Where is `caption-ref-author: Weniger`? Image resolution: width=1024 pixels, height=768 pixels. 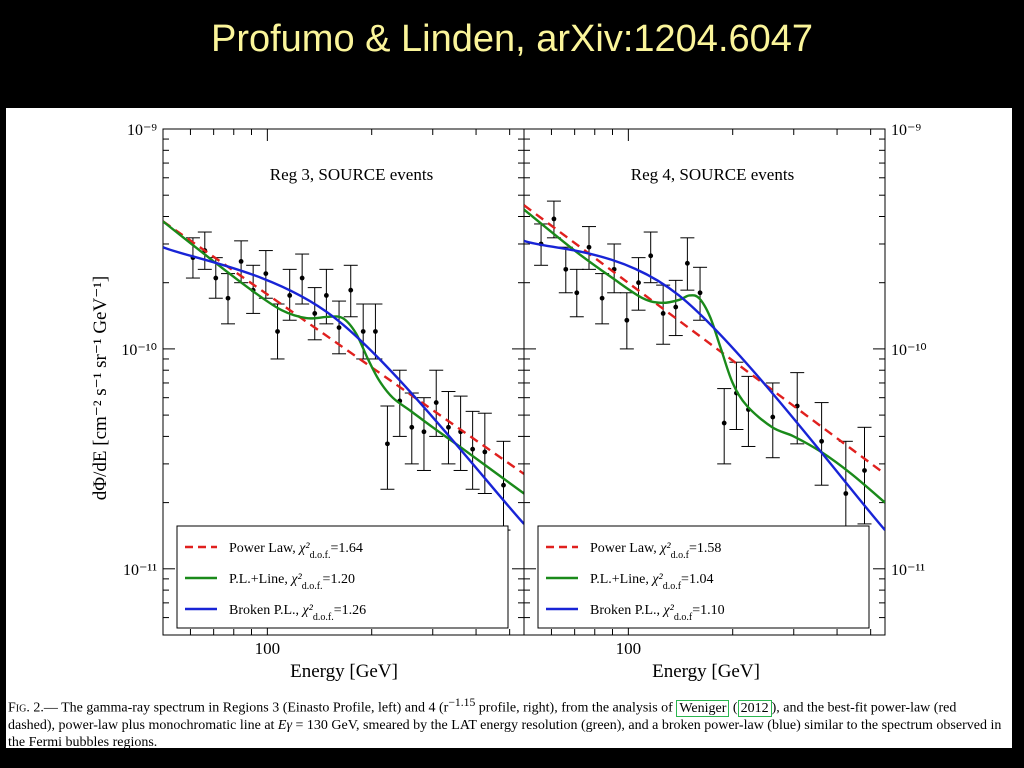 caption-ref-author: Weniger is located at coordinates (703, 708).